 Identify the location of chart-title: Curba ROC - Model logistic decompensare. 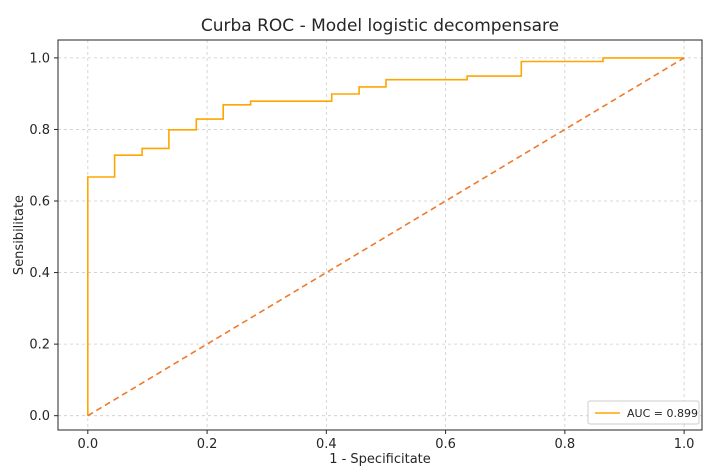
(380, 26).